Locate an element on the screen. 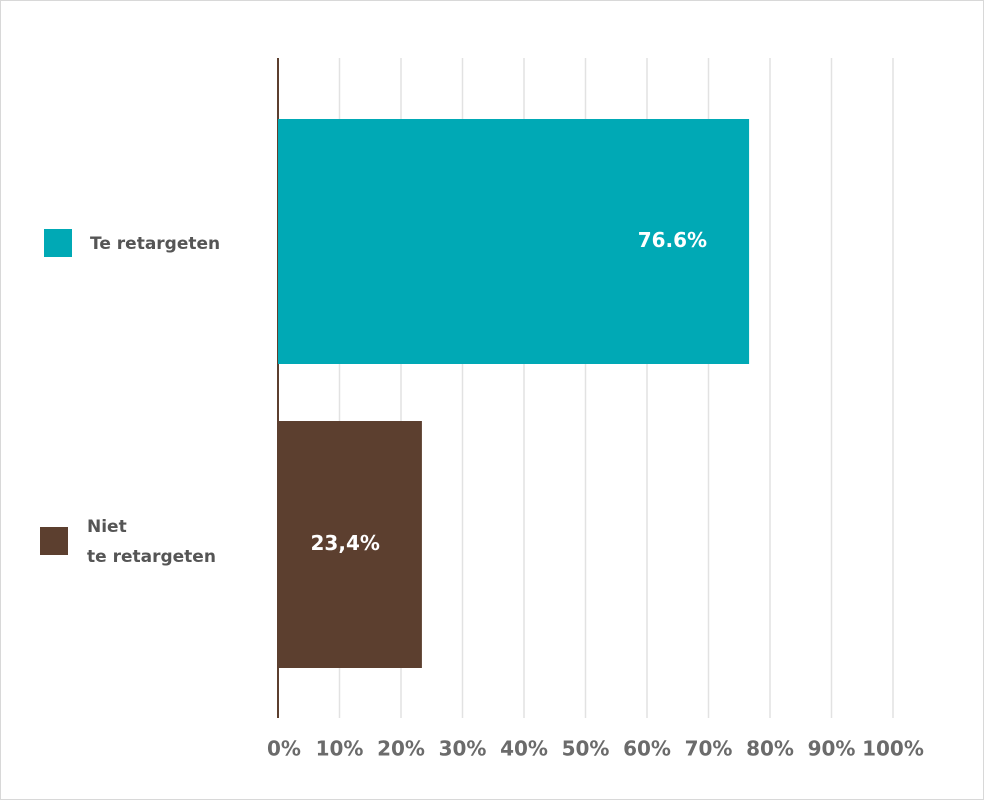 This screenshot has height=800, width=984. x-tick-label: 60% is located at coordinates (647, 749).